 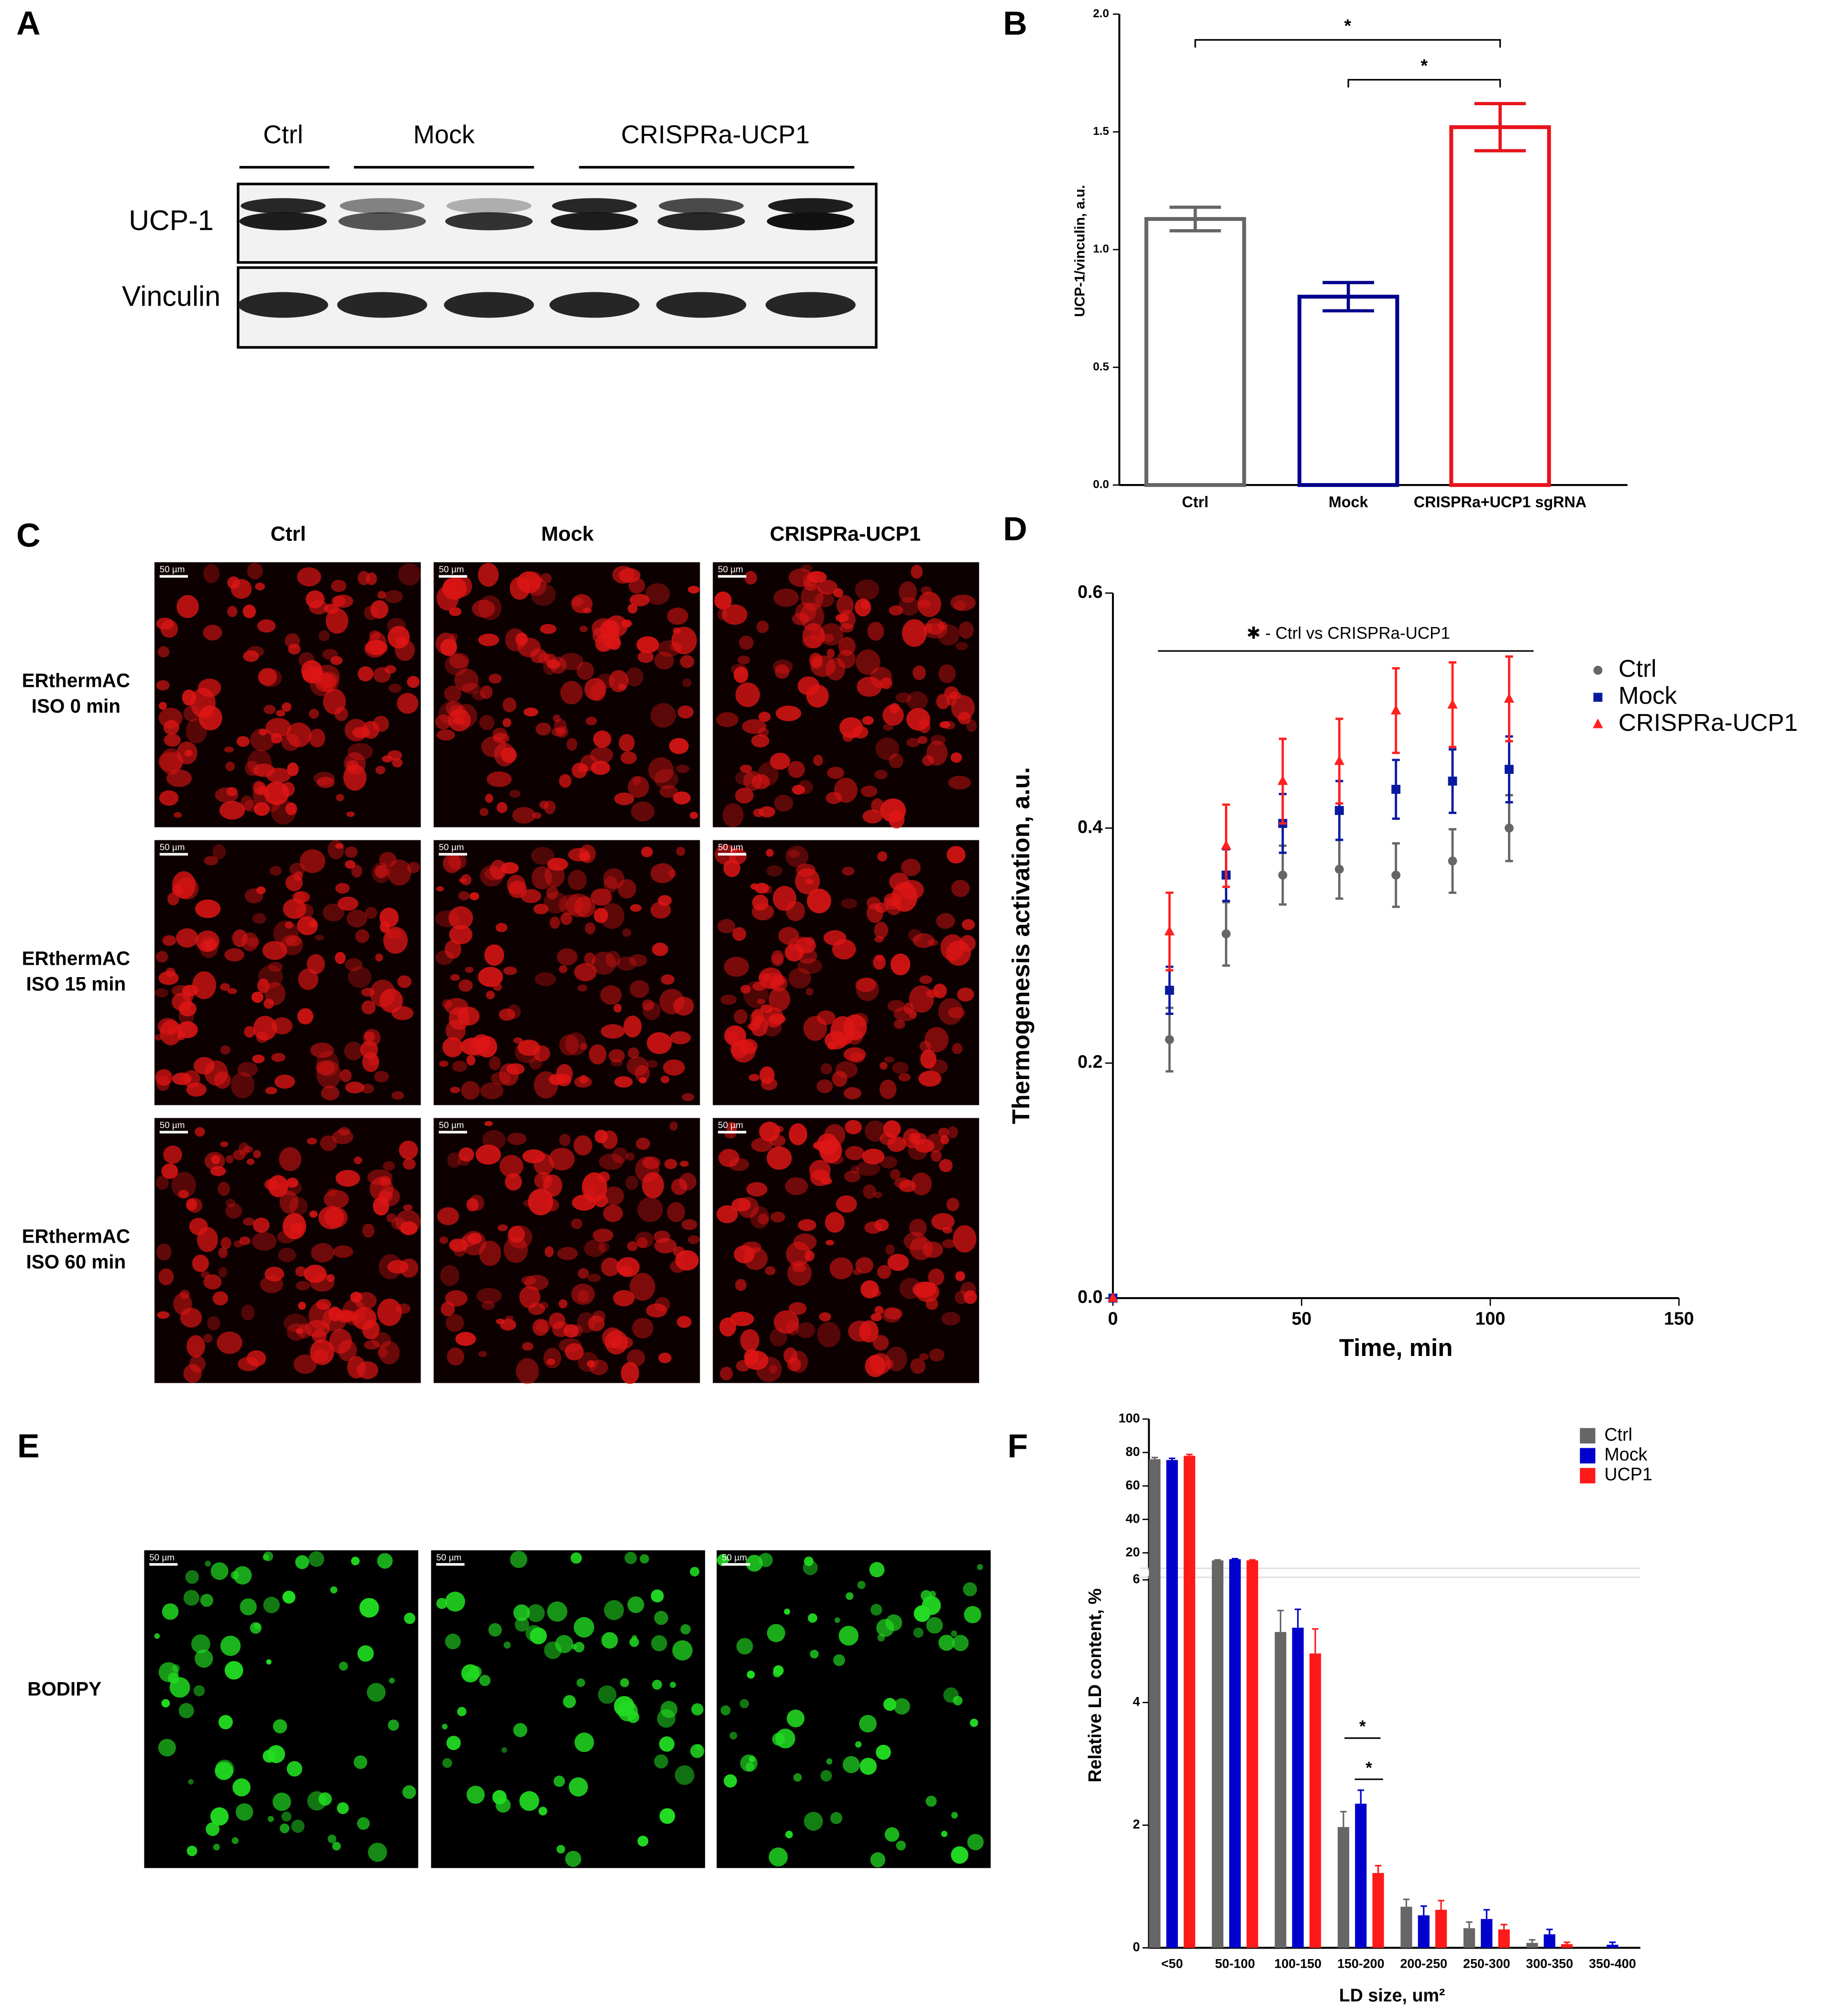 I want to click on y-tick-label: 80, so click(x=1133, y=1451).